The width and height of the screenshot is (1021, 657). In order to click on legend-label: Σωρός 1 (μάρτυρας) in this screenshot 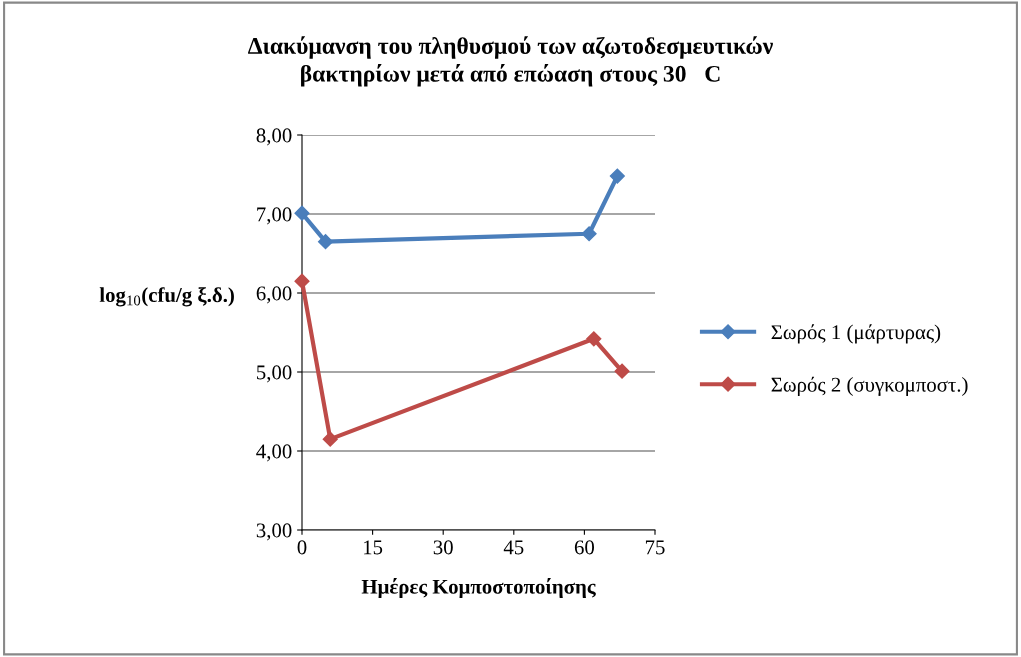, I will do `click(856, 334)`.